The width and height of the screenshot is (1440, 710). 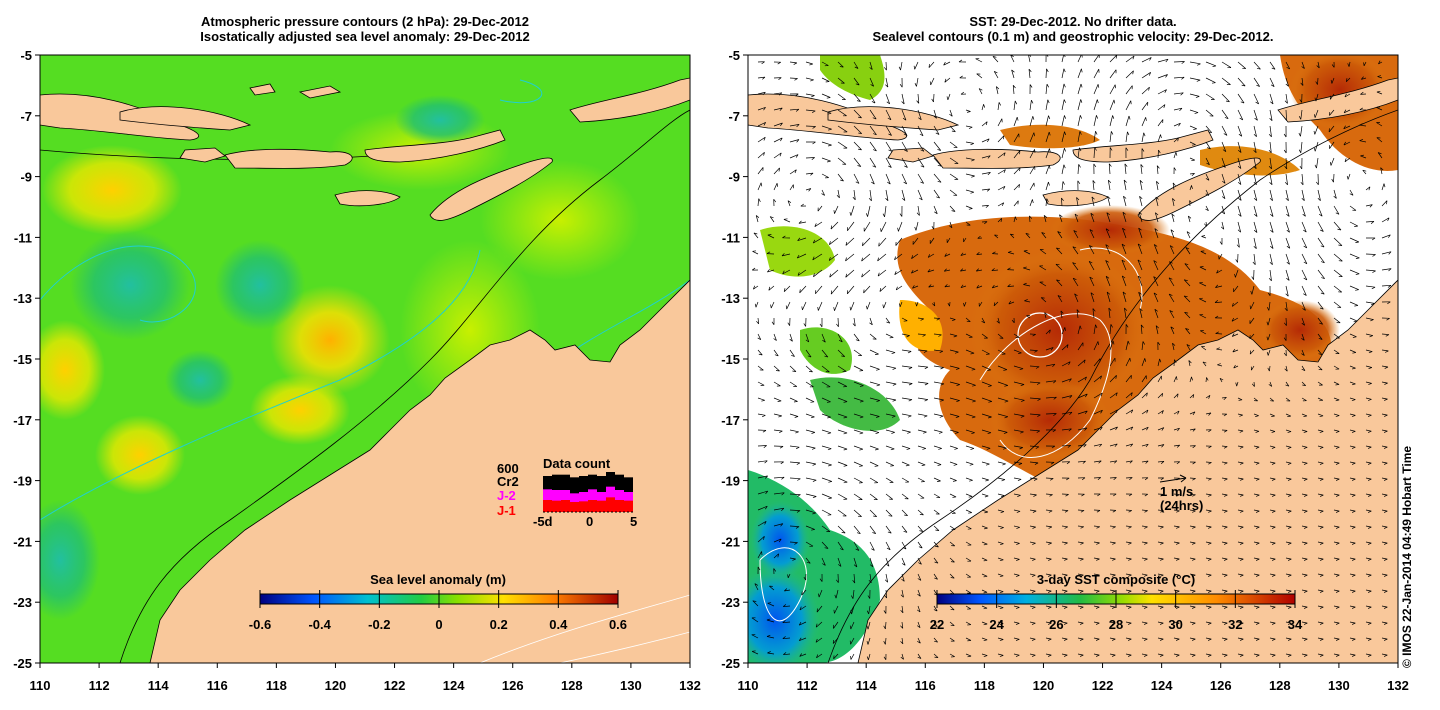 What do you see at coordinates (730, 602) in the screenshot?
I see `right-lat-label: -23` at bounding box center [730, 602].